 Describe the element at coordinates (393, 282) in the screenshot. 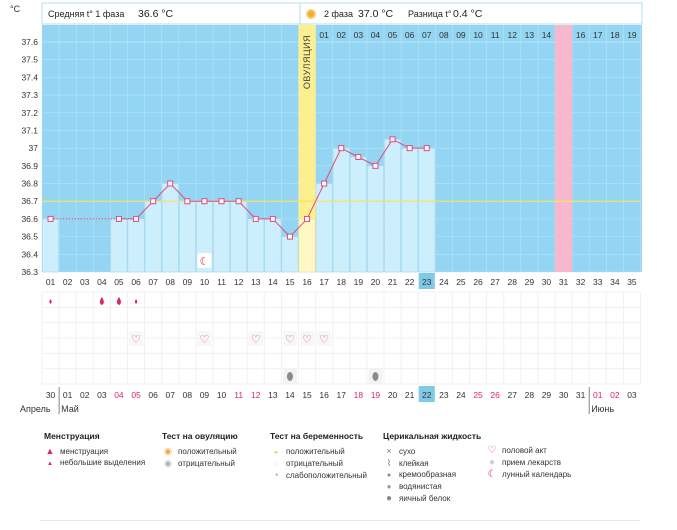

I see `cycle-day-label: 21` at that location.